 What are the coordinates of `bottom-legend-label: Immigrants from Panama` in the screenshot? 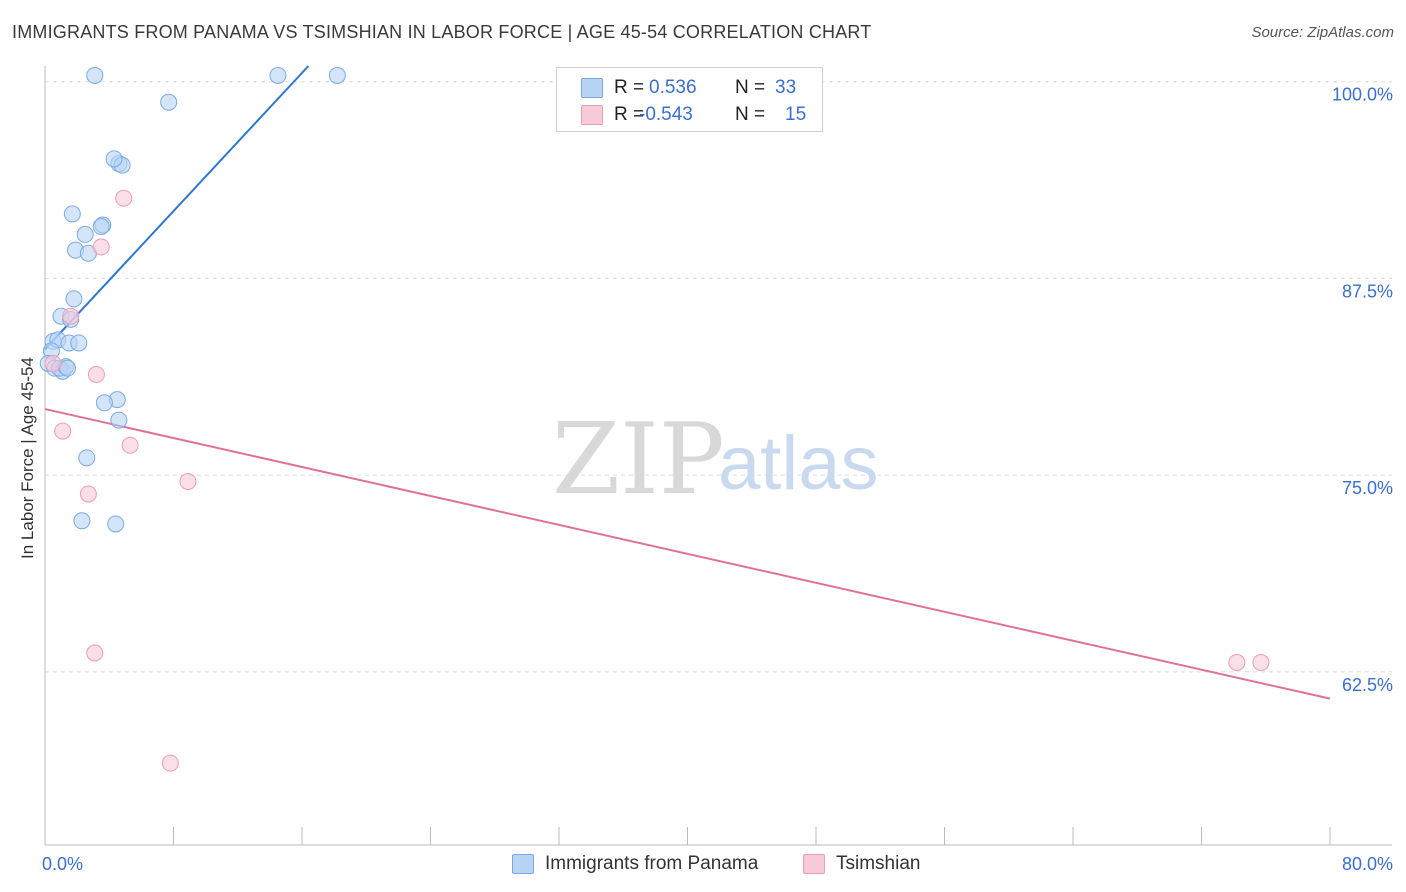 It's located at (652, 863).